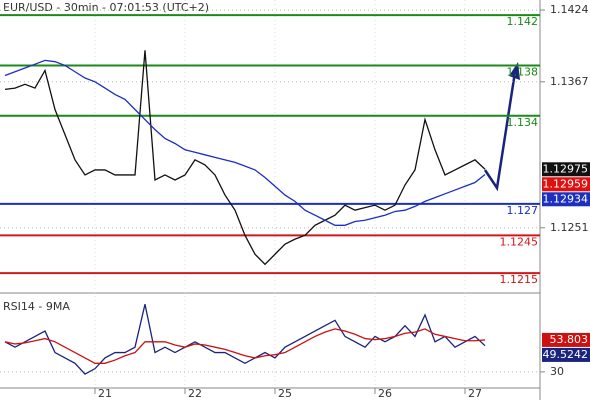 The image size is (590, 400). Describe the element at coordinates (195, 393) in the screenshot. I see `x-tick-label: 22` at that location.